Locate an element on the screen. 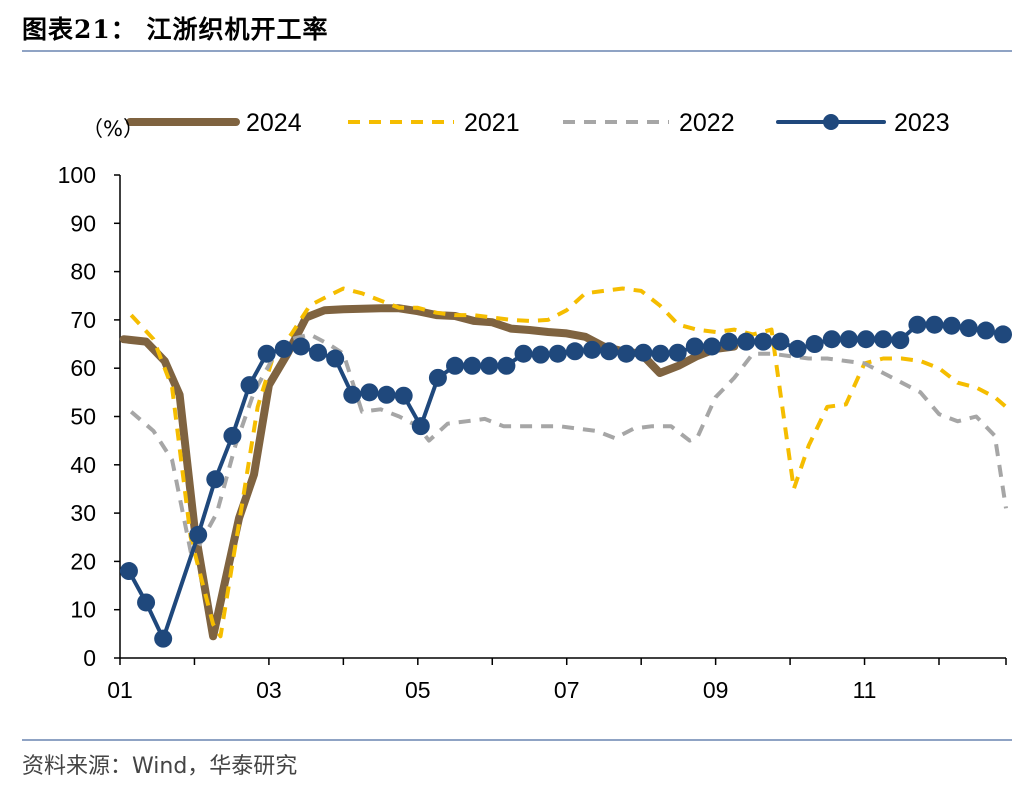  source-note: 资料来源：Wind，华泰研究 is located at coordinates (160, 766).